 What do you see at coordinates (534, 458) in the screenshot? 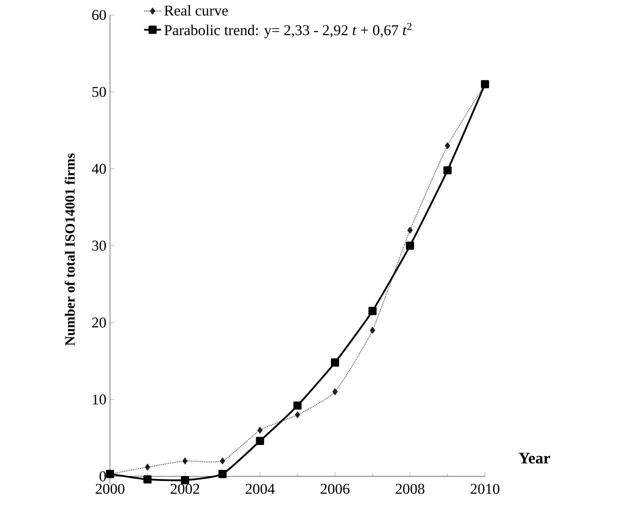
I see `x-axis-title: Year` at bounding box center [534, 458].